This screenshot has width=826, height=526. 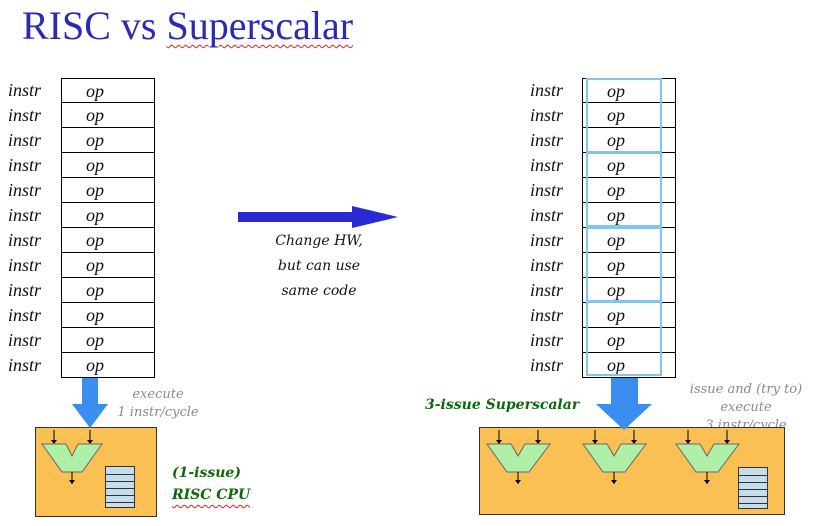 What do you see at coordinates (158, 412) in the screenshot?
I see `execute-note-line-2: 1 instr/cycle` at bounding box center [158, 412].